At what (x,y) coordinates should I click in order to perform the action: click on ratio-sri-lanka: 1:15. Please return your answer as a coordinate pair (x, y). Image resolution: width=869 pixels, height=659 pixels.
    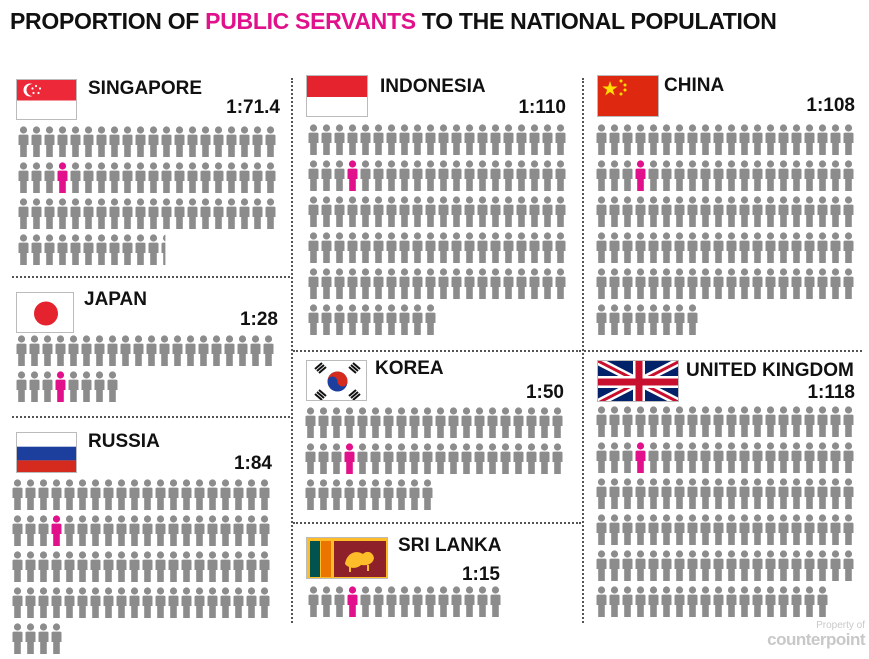
    Looking at the image, I should click on (480, 574).